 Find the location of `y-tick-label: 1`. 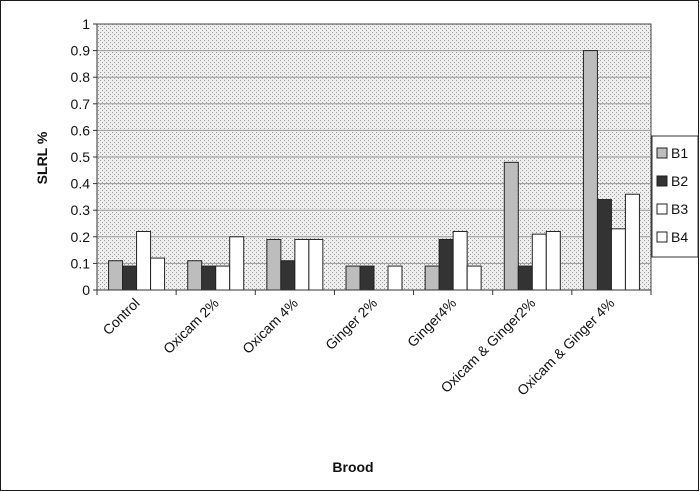

y-tick-label: 1 is located at coordinates (86, 24).